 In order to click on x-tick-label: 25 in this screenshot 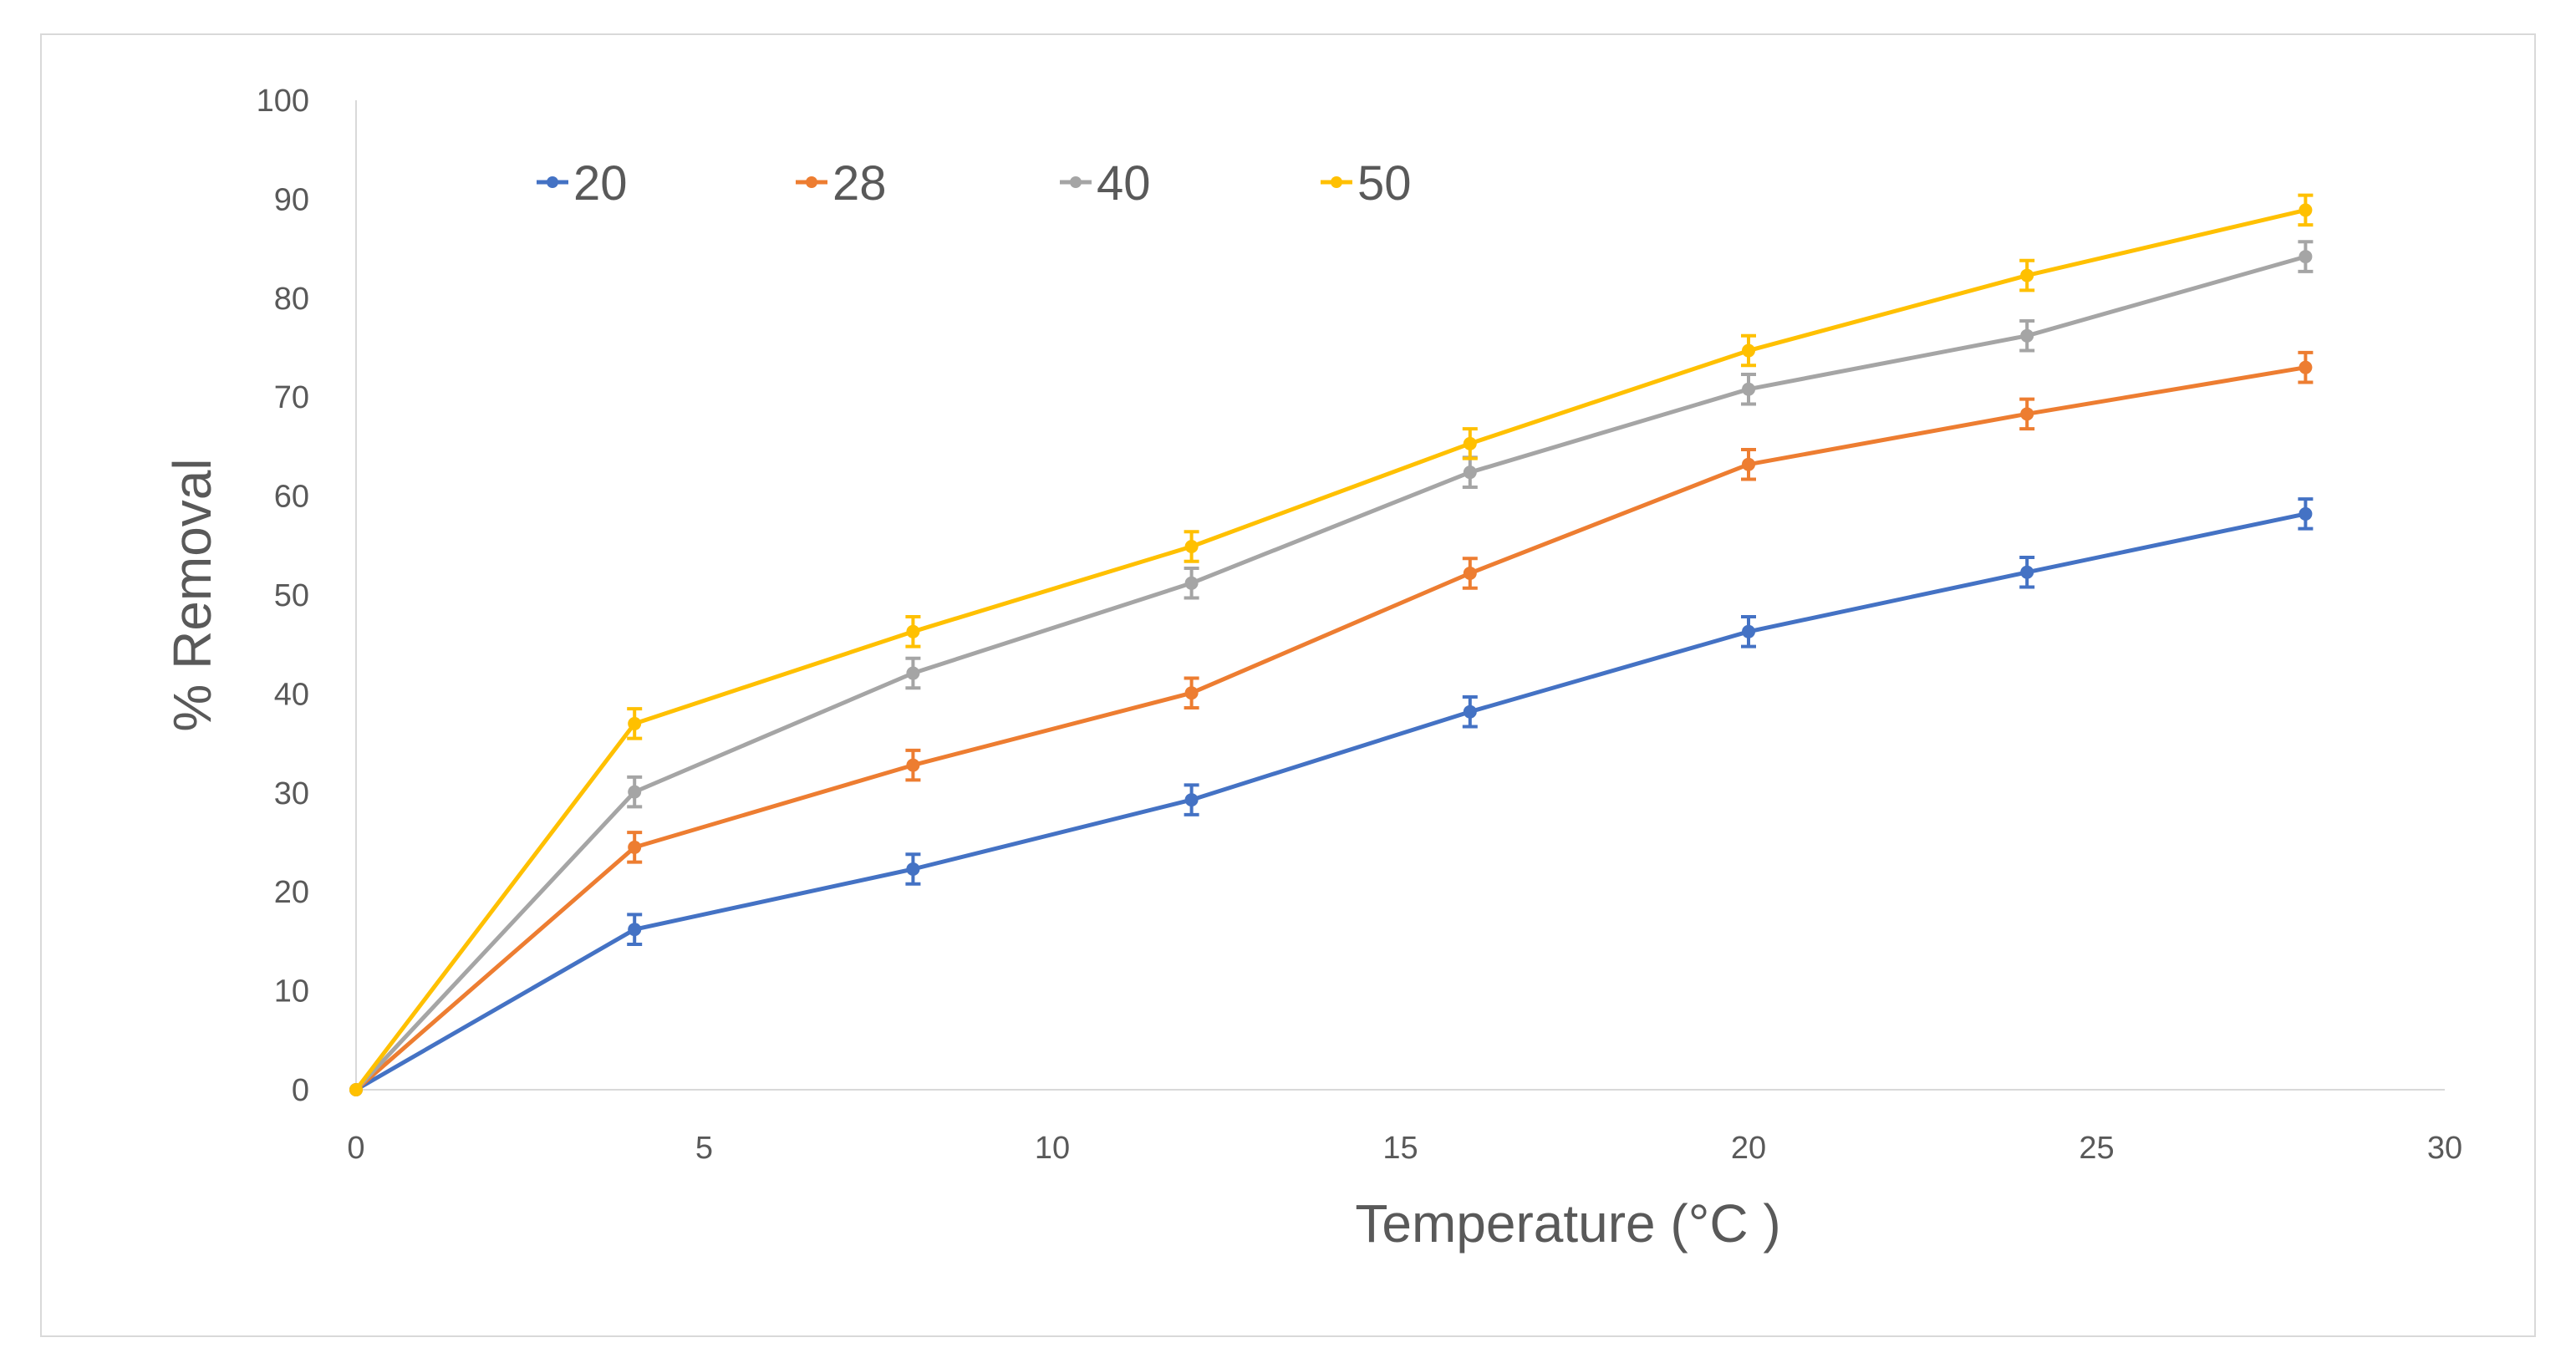, I will do `click(2096, 1148)`.